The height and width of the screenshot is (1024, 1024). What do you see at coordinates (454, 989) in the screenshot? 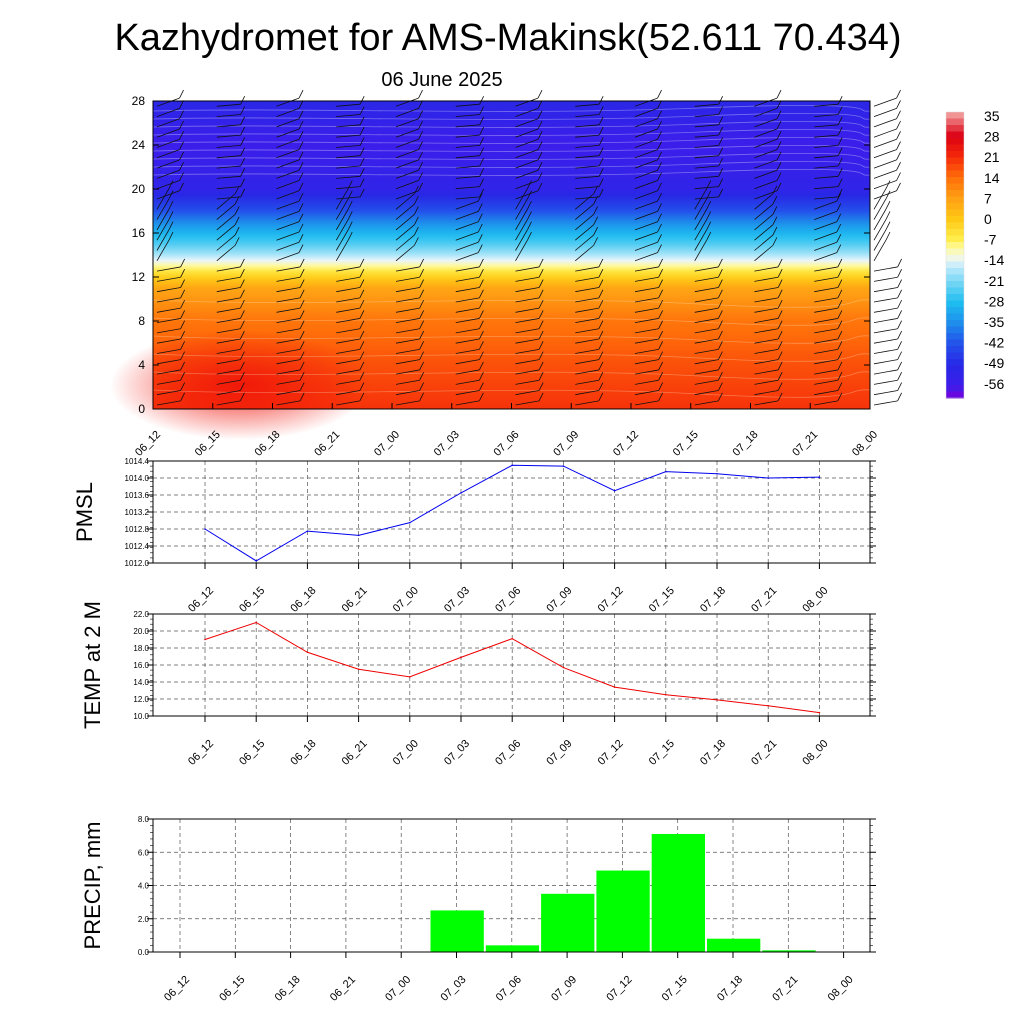
I see `x-tick-label: 07_03` at bounding box center [454, 989].